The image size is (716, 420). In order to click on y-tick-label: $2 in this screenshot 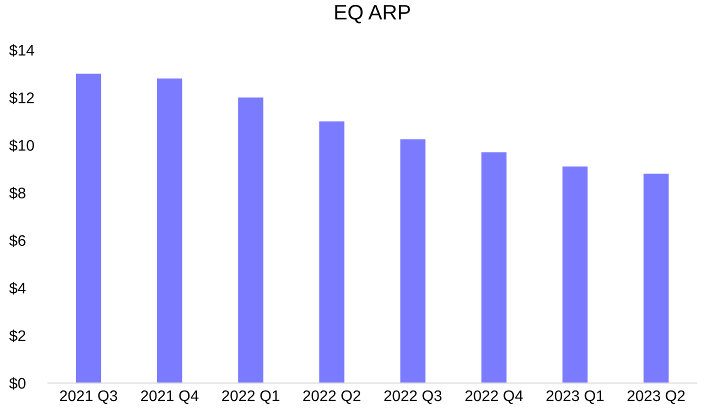, I will do `click(17, 336)`.